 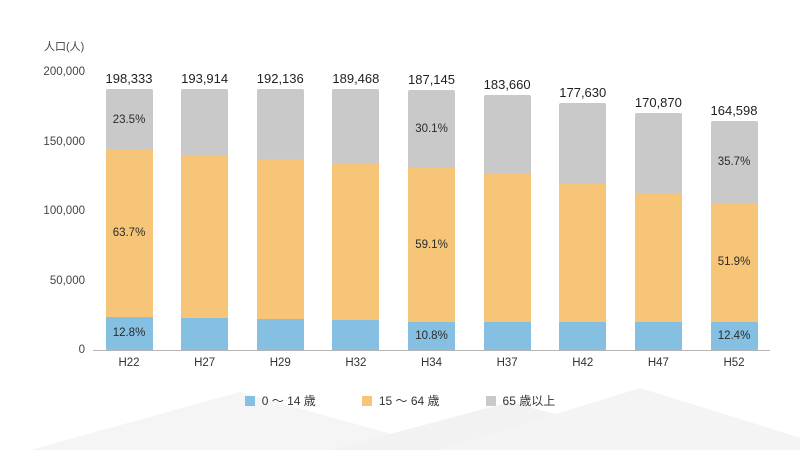 I want to click on bar-segment-65歳以上: 30.1%, so click(x=431, y=129).